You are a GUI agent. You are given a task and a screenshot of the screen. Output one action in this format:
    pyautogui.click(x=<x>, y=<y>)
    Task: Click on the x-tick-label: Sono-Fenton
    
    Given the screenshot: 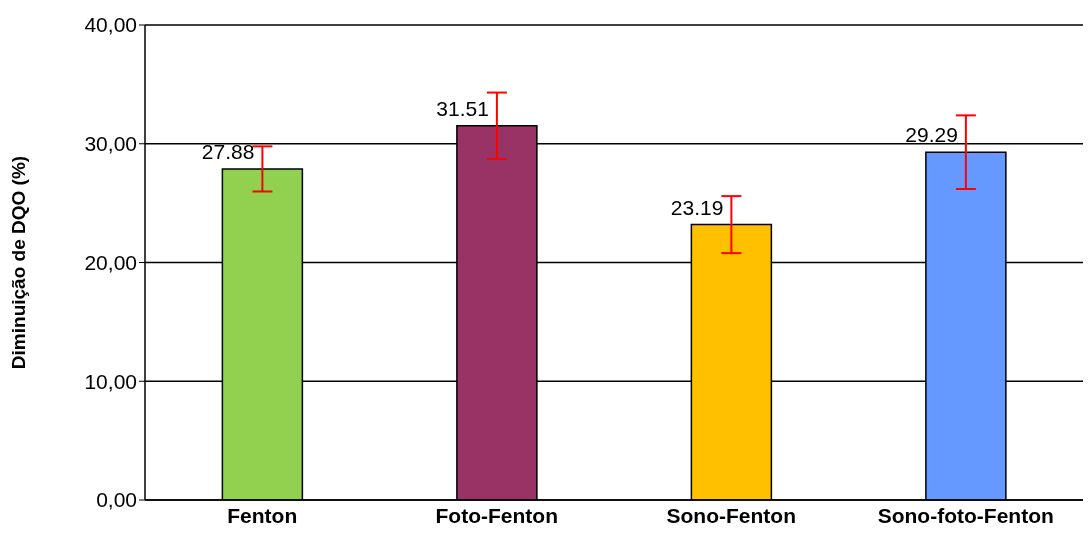 What is the action you would take?
    pyautogui.click(x=731, y=515)
    